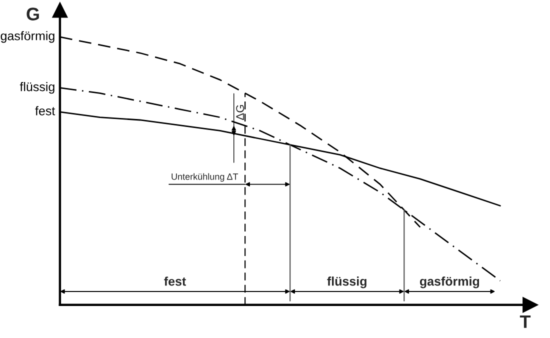 This screenshot has width=550, height=338. Describe the element at coordinates (32, 14) in the screenshot. I see `y-axis-title: G` at that location.